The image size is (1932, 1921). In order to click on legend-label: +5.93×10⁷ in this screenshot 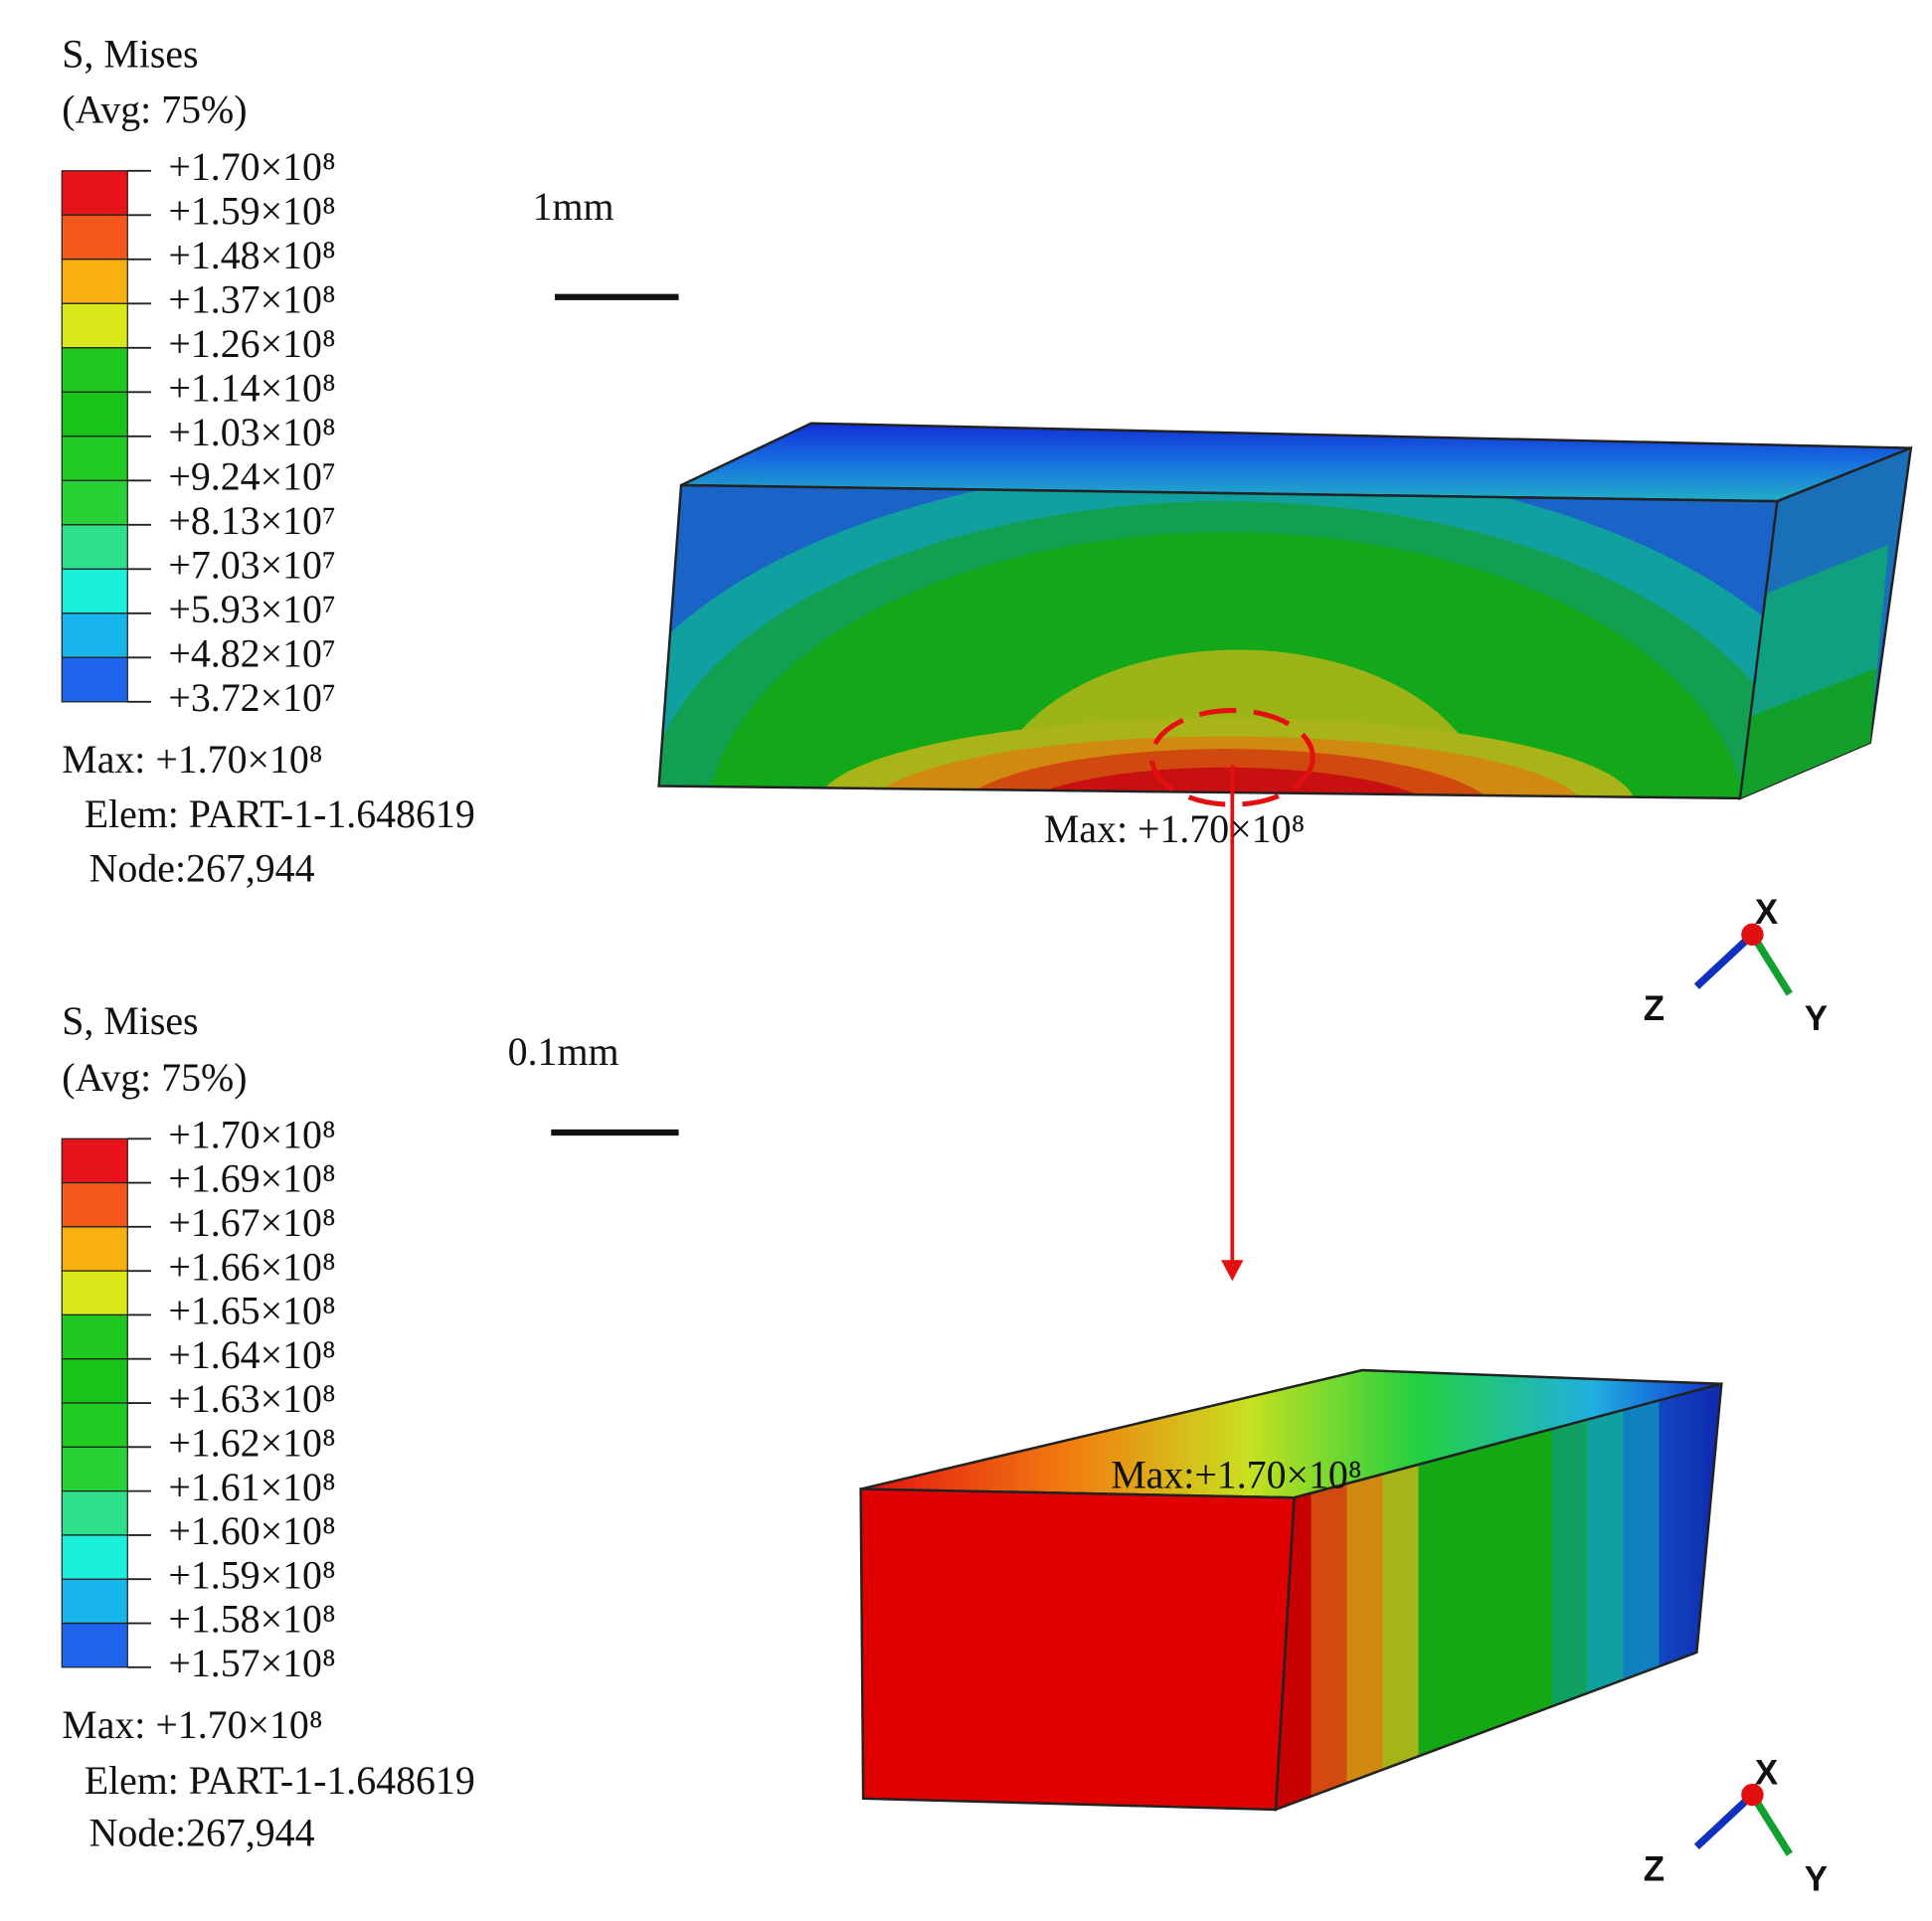, I will do `click(252, 609)`.